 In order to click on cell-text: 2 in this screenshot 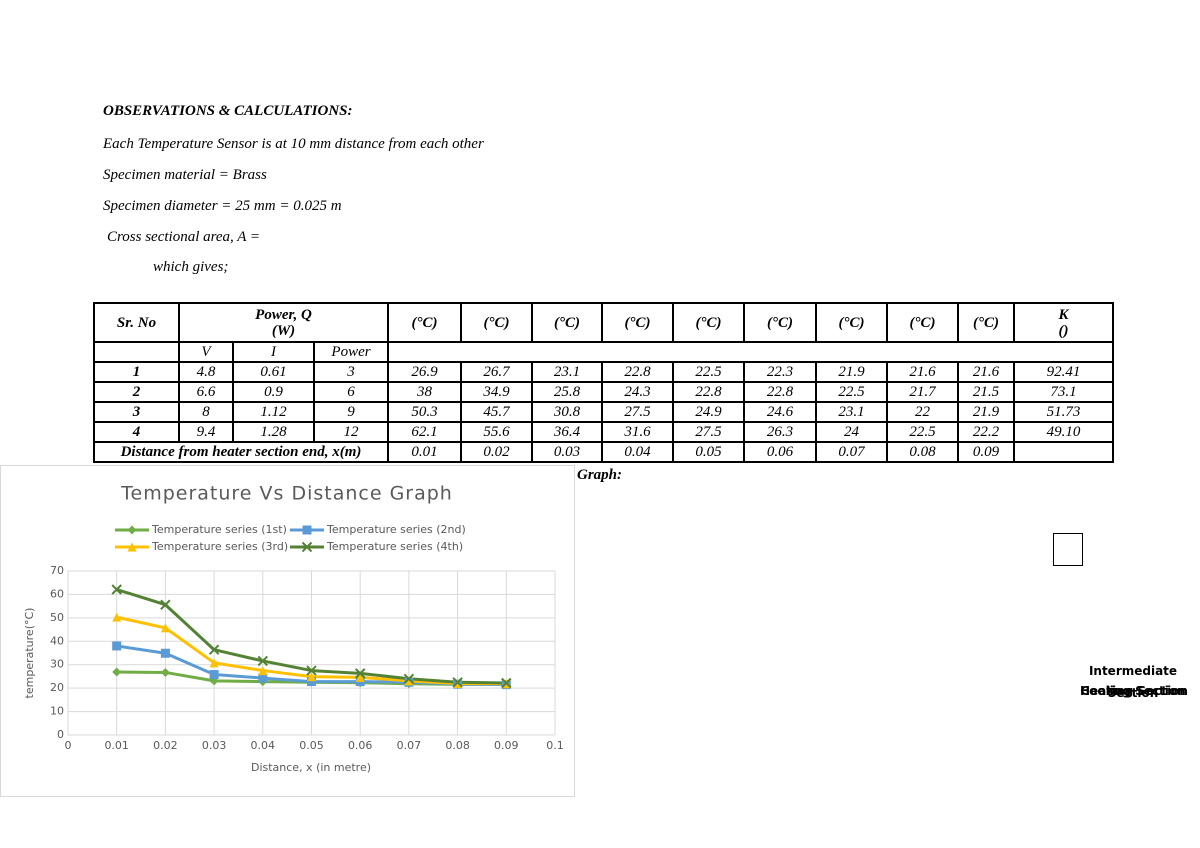, I will do `click(136, 391)`.